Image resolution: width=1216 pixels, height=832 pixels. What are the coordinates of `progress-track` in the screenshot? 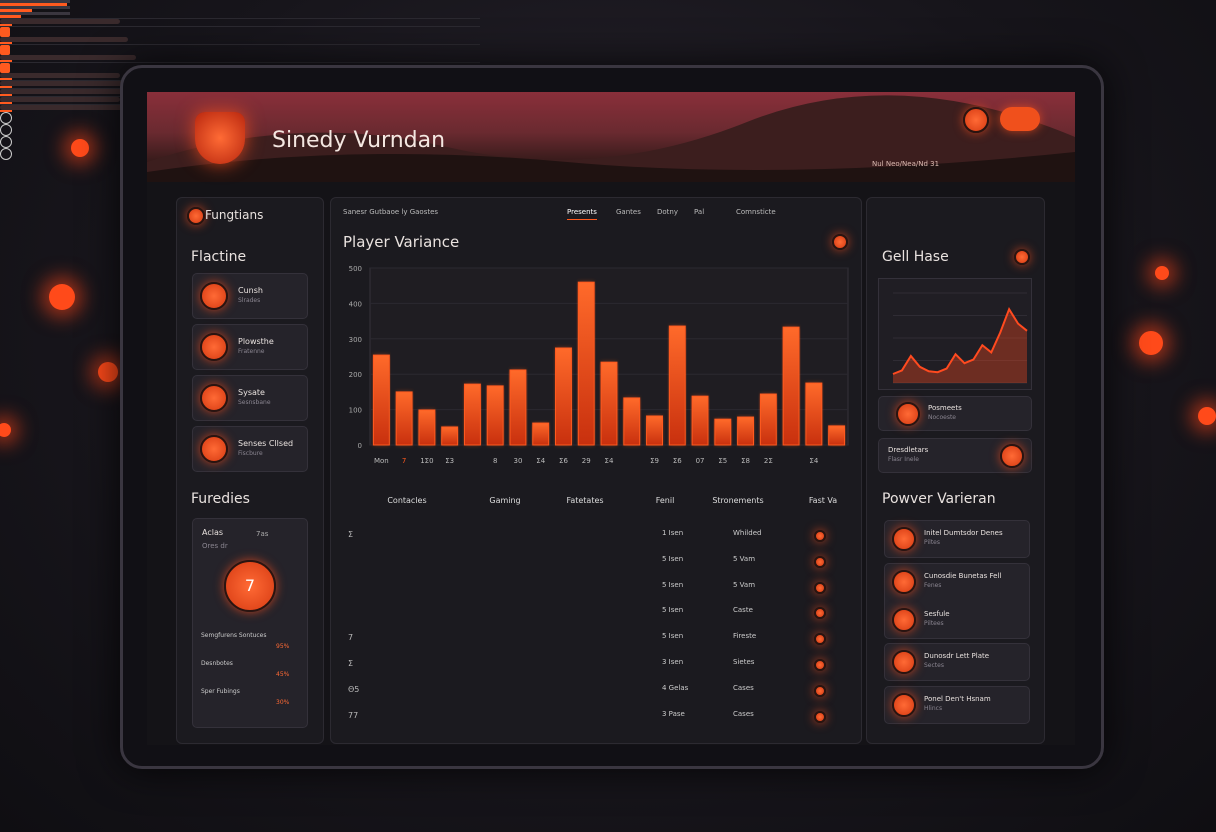 It's located at (35, 1).